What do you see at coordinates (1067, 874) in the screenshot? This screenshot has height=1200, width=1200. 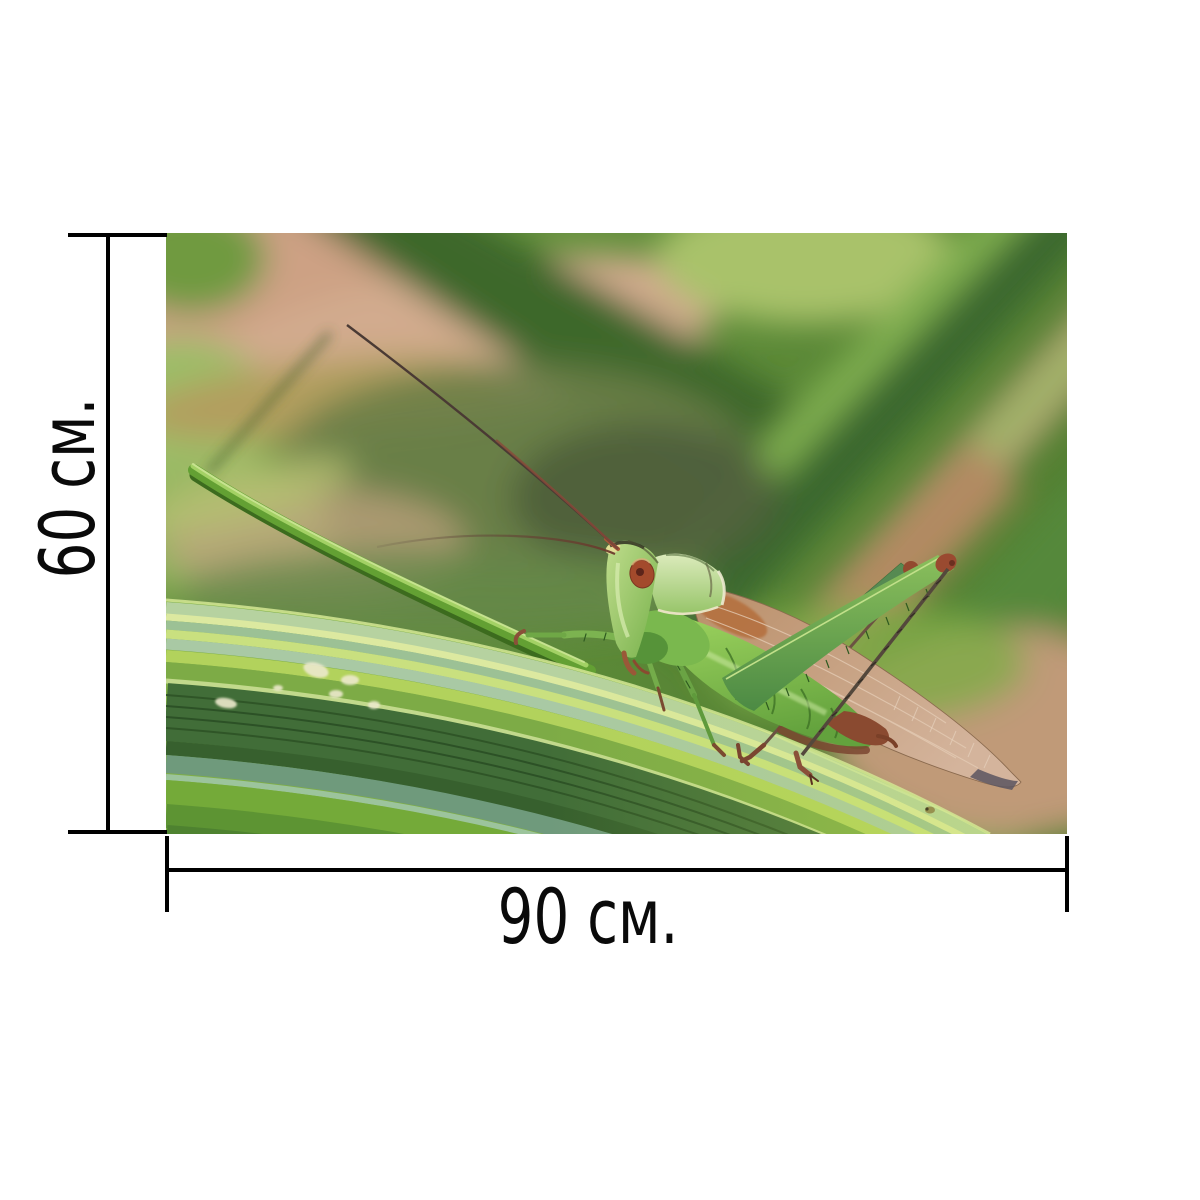 I see `width-dimension-tick-right` at bounding box center [1067, 874].